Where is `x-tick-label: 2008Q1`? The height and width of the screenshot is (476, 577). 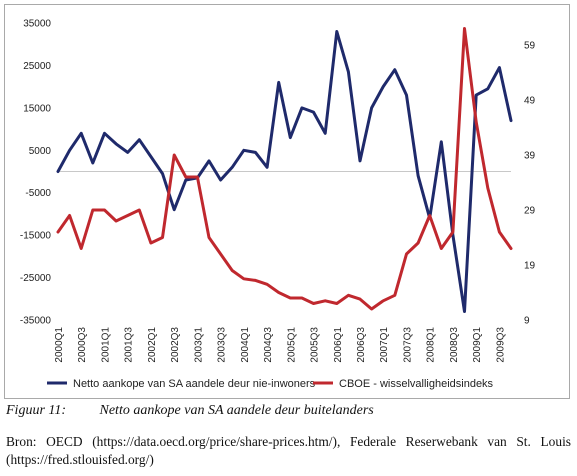 x-tick-label: 2008Q1 is located at coordinates (431, 345).